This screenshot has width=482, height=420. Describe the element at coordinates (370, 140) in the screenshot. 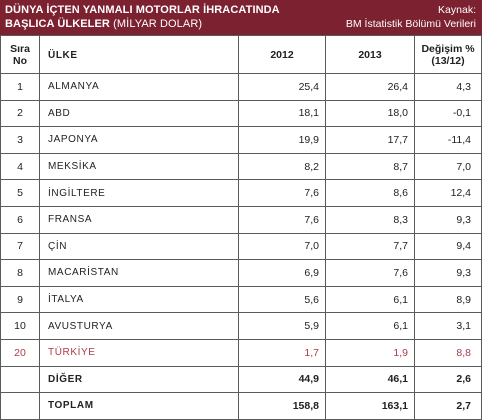

I see `cell-2013: 17,7` at that location.